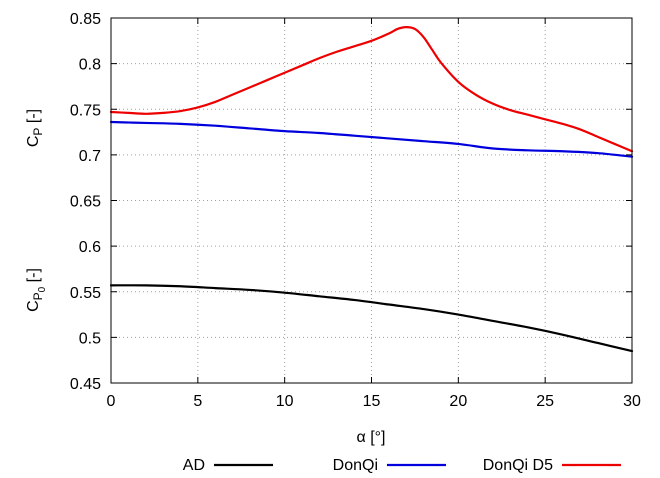 This screenshot has height=478, width=660. I want to click on y-axis-label-lower: CP0 [-], so click(36, 290).